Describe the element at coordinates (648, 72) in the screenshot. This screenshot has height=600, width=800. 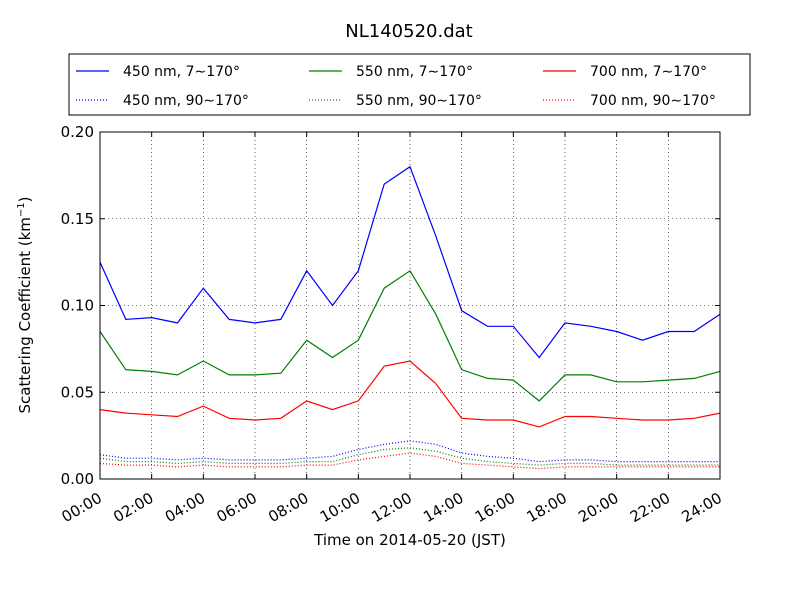
I see `legend-item-label: 700 nm, 7∼170°` at that location.